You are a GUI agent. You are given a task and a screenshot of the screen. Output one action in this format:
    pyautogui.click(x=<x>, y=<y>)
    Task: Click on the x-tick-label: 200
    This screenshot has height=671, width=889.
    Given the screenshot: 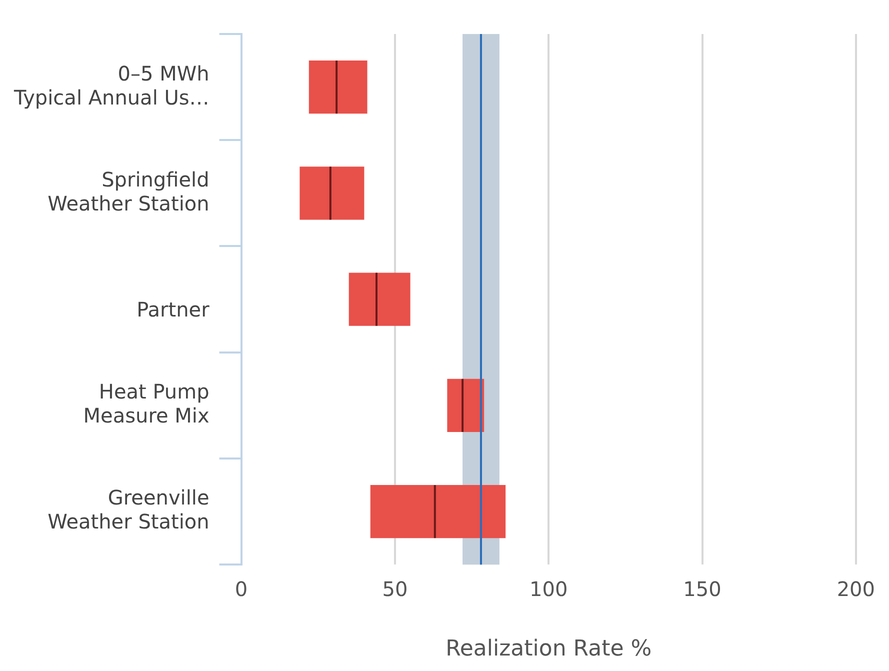 What is the action you would take?
    pyautogui.click(x=856, y=588)
    